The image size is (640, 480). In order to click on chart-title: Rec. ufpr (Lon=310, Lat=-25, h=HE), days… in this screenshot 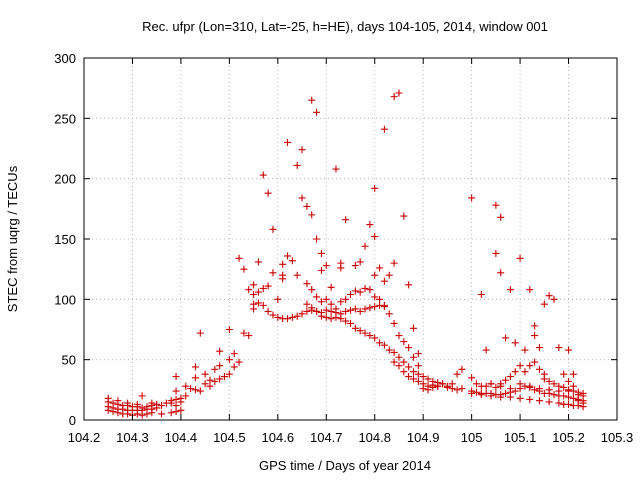, I will do `click(345, 26)`.